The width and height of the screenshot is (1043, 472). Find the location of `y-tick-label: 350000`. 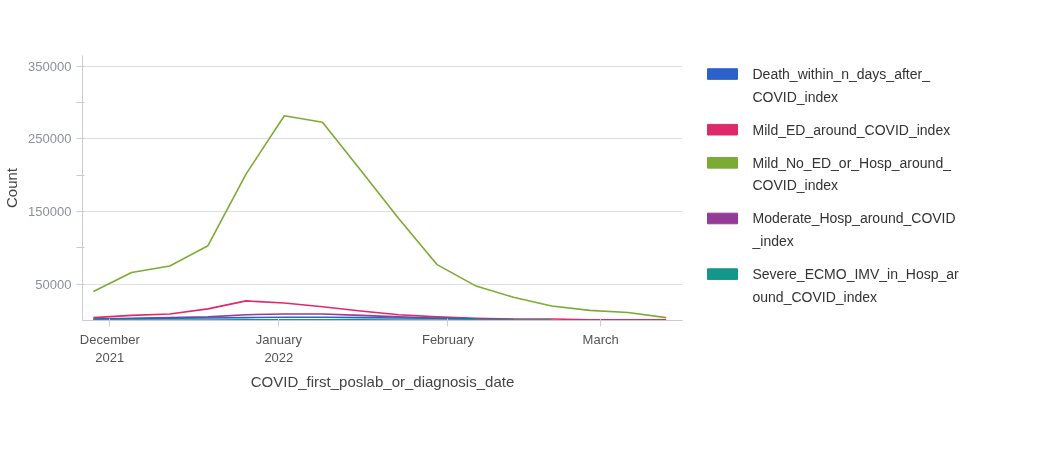

y-tick-label: 350000 is located at coordinates (50, 66).